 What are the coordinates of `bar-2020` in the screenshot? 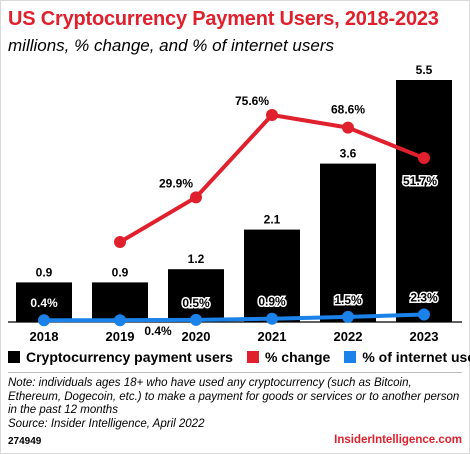 It's located at (196, 295).